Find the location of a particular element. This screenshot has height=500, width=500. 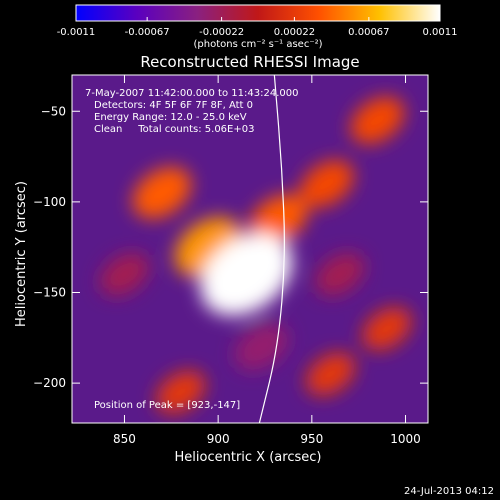

y-tick-label: −100 is located at coordinates (49, 202).